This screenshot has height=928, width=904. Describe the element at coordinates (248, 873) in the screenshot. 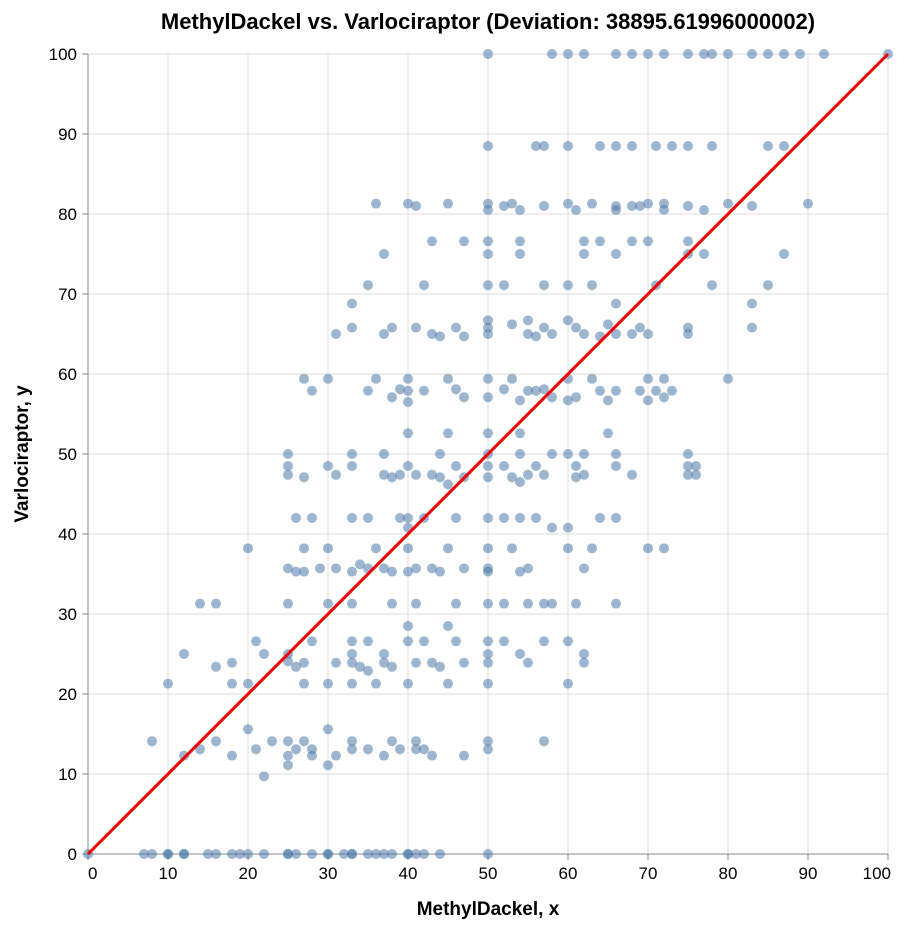

I see `x-tick-label: 20` at that location.